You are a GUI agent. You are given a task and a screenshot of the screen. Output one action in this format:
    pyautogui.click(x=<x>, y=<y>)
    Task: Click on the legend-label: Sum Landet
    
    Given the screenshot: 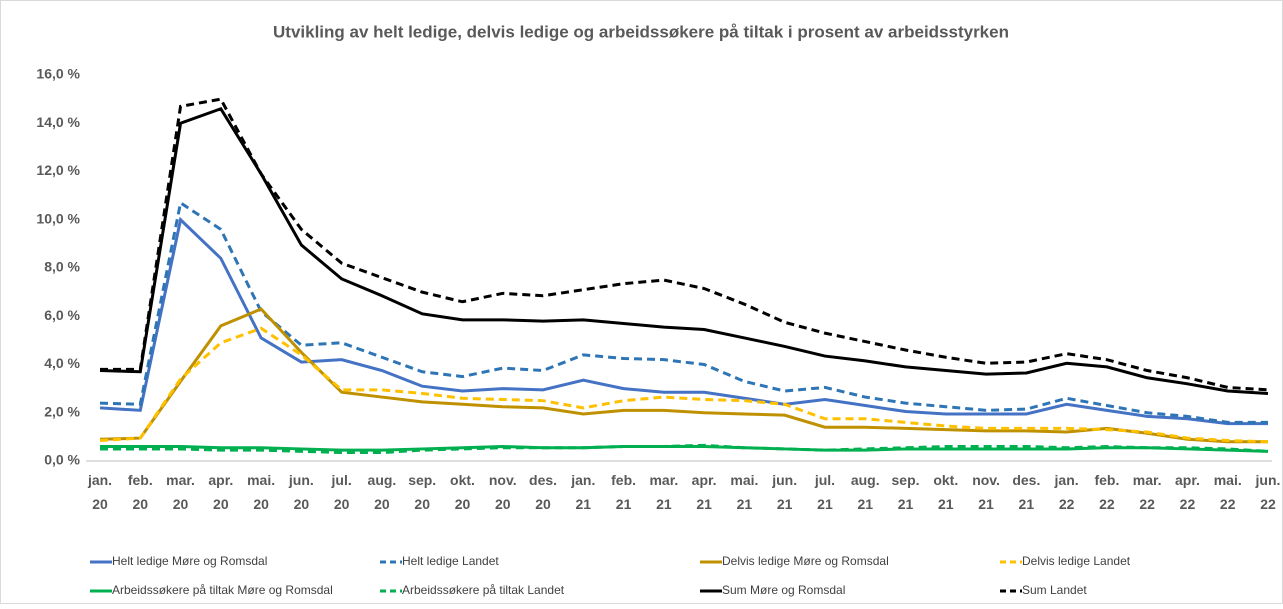 What is the action you would take?
    pyautogui.click(x=1054, y=590)
    